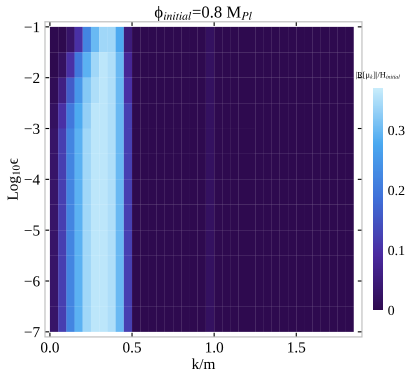 This screenshot has height=382, width=409. I want to click on y-axis-title: Log$_{10}$ϵ, so click(14, 179).